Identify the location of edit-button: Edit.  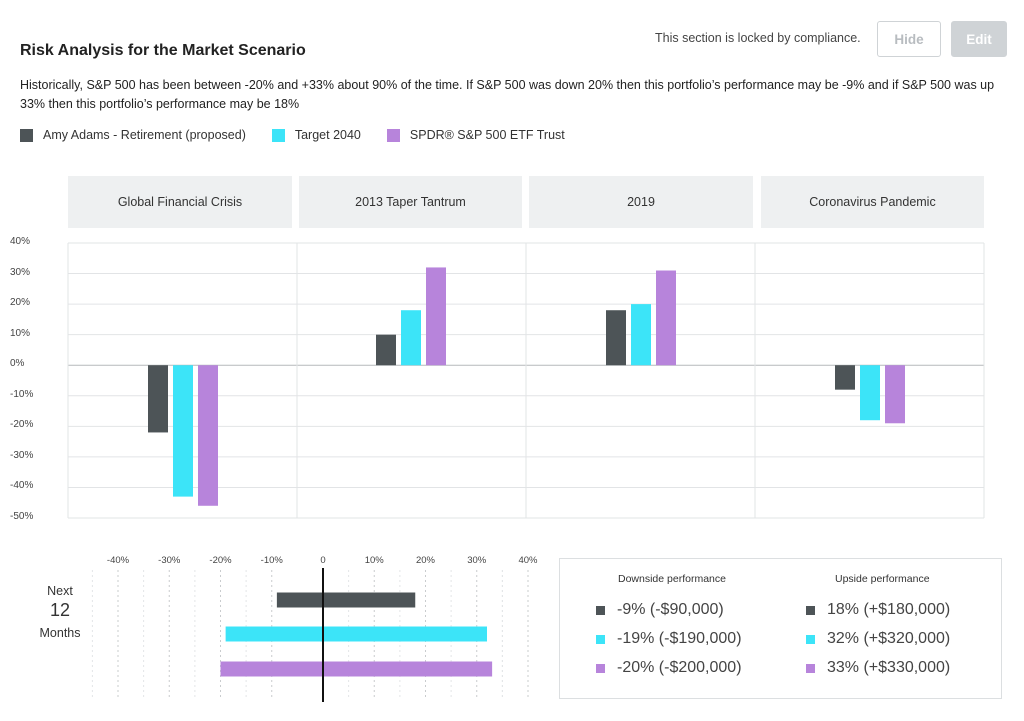
(979, 39).